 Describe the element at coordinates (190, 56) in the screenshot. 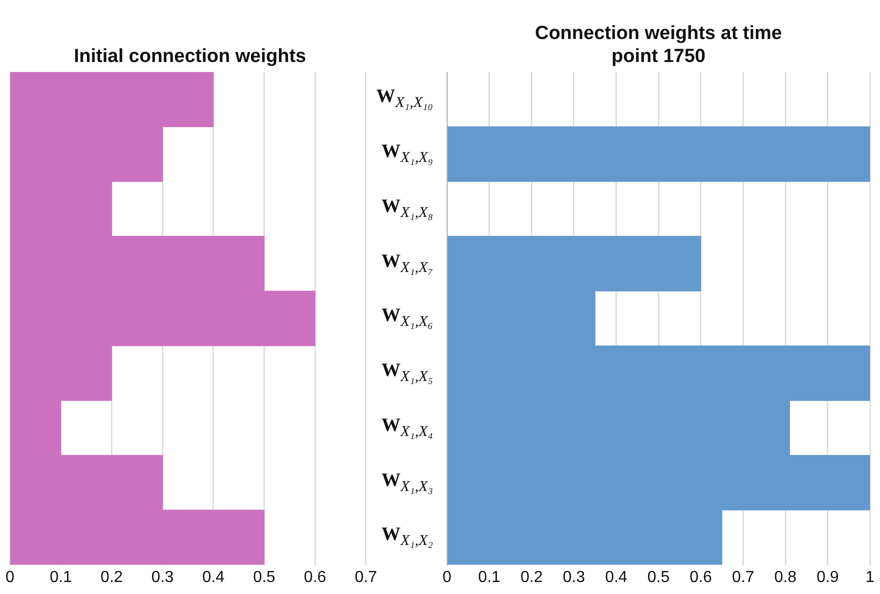

I see `chart-title: Initial connection weights` at that location.